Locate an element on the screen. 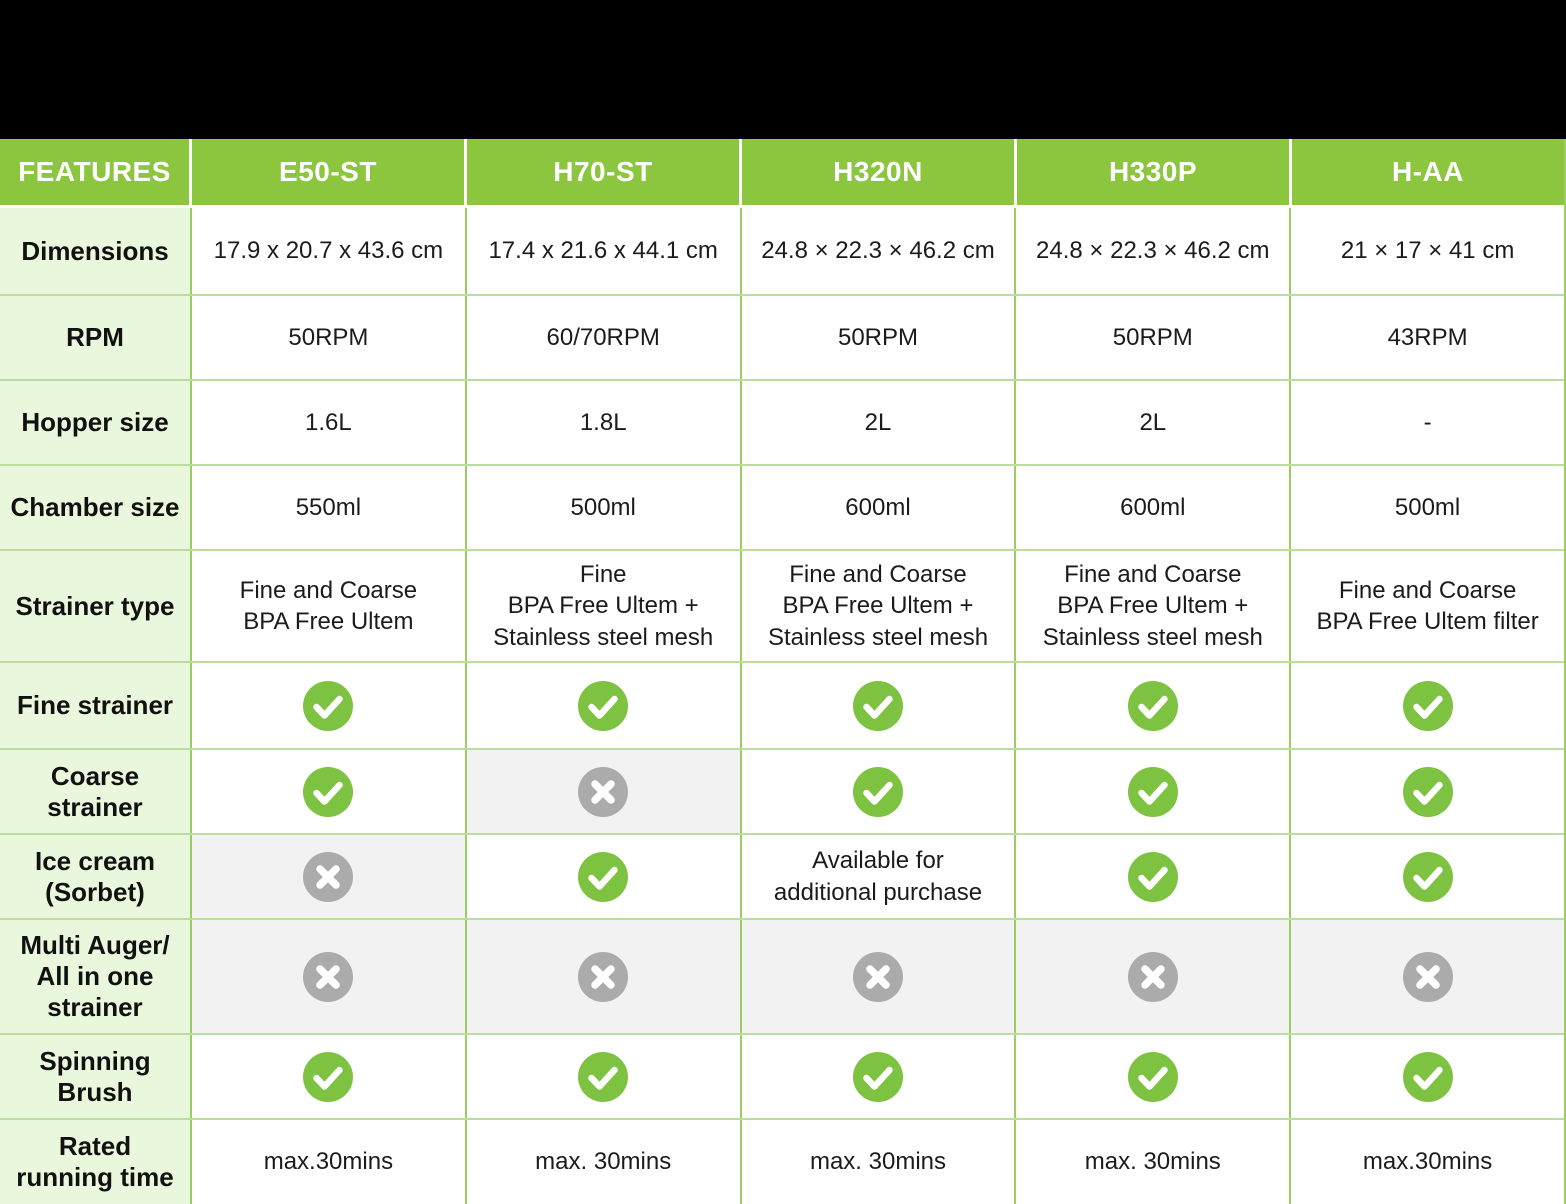 Image resolution: width=1566 pixels, height=1204 pixels. value-text: max.30mins is located at coordinates (1427, 1162).